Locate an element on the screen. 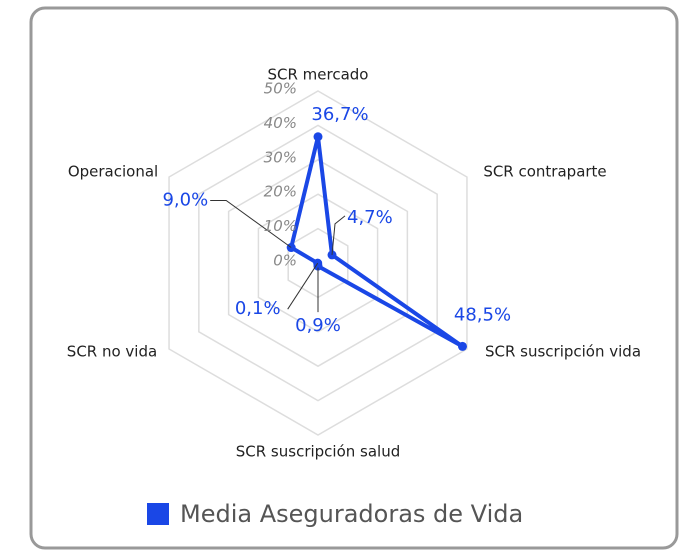 The width and height of the screenshot is (685, 554). value-label: 36,7% is located at coordinates (339, 114).